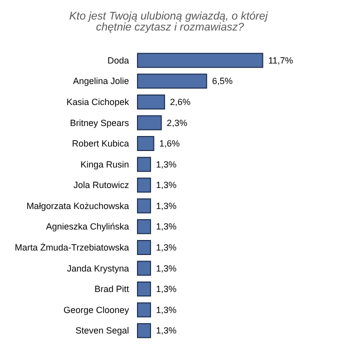 This screenshot has height=355, width=340. What do you see at coordinates (96, 309) in the screenshot?
I see `y-tick-label: George Clooney` at bounding box center [96, 309].